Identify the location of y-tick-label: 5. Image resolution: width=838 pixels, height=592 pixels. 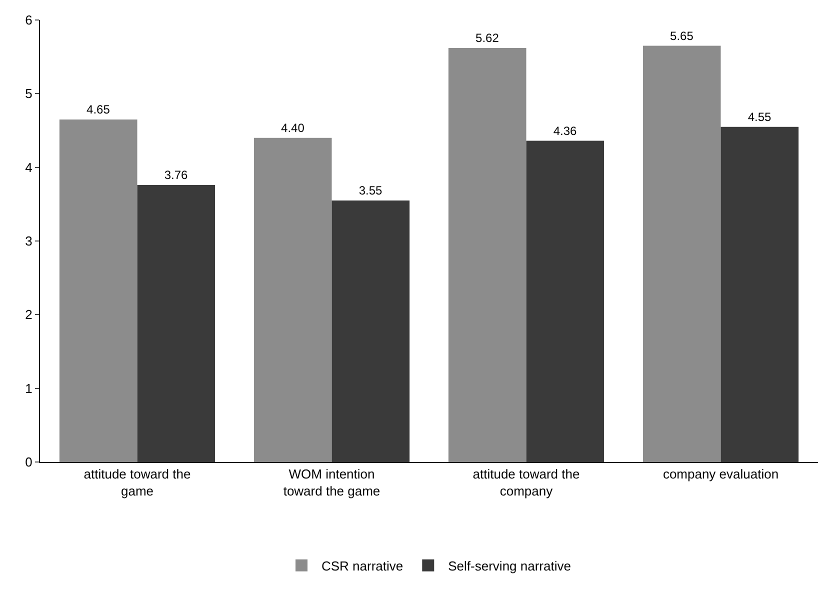
(28, 94).